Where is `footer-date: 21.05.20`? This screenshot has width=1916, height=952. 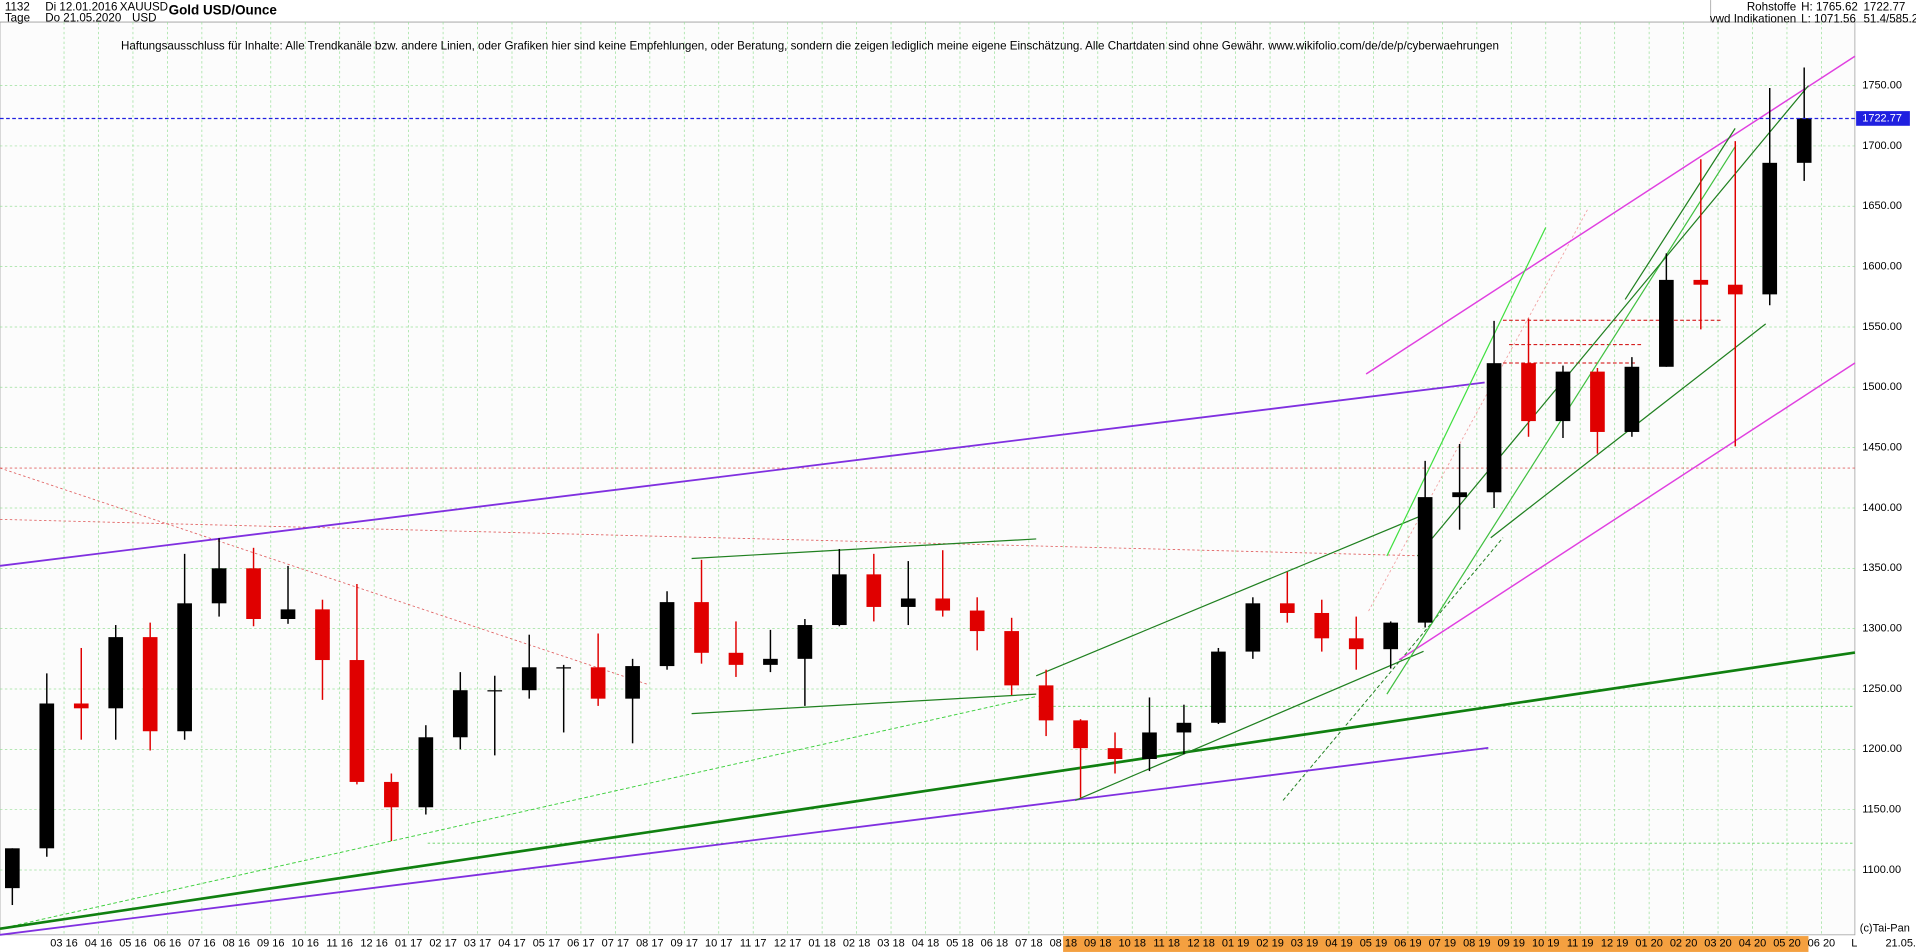
footer-date: 21.05.20 is located at coordinates (1900, 943).